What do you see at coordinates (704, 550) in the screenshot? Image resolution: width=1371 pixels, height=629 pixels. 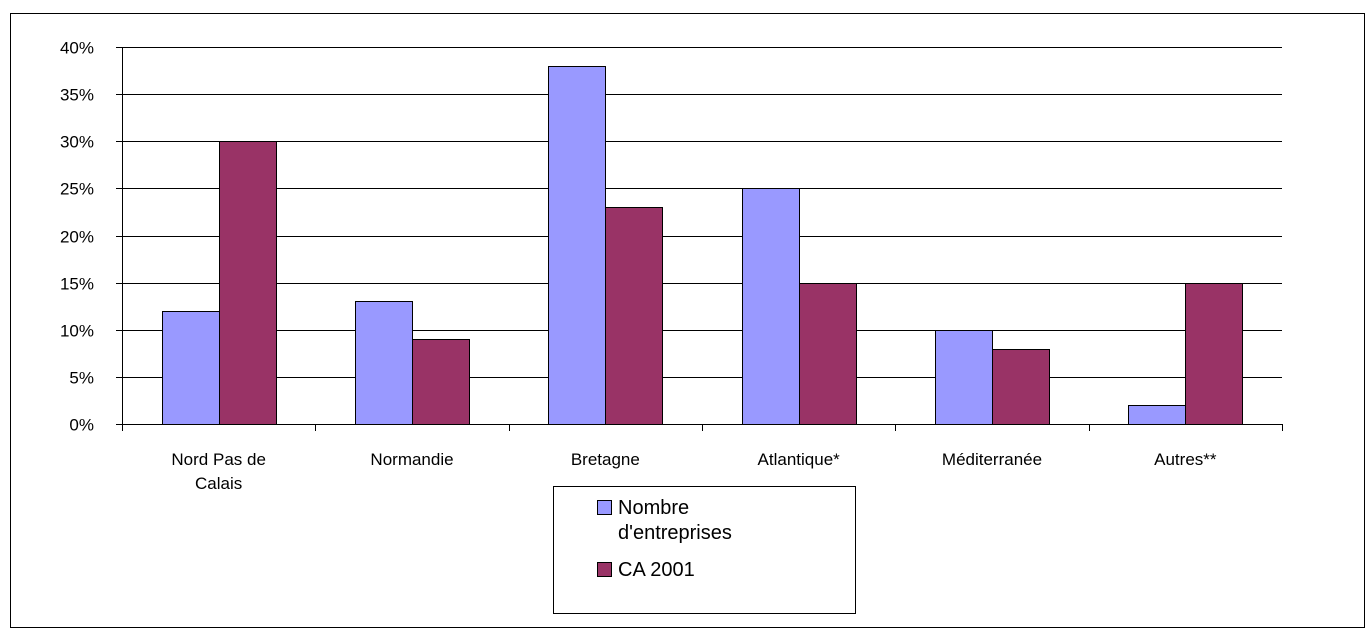 I see `legend: Nombre d'entreprises CA 2001` at bounding box center [704, 550].